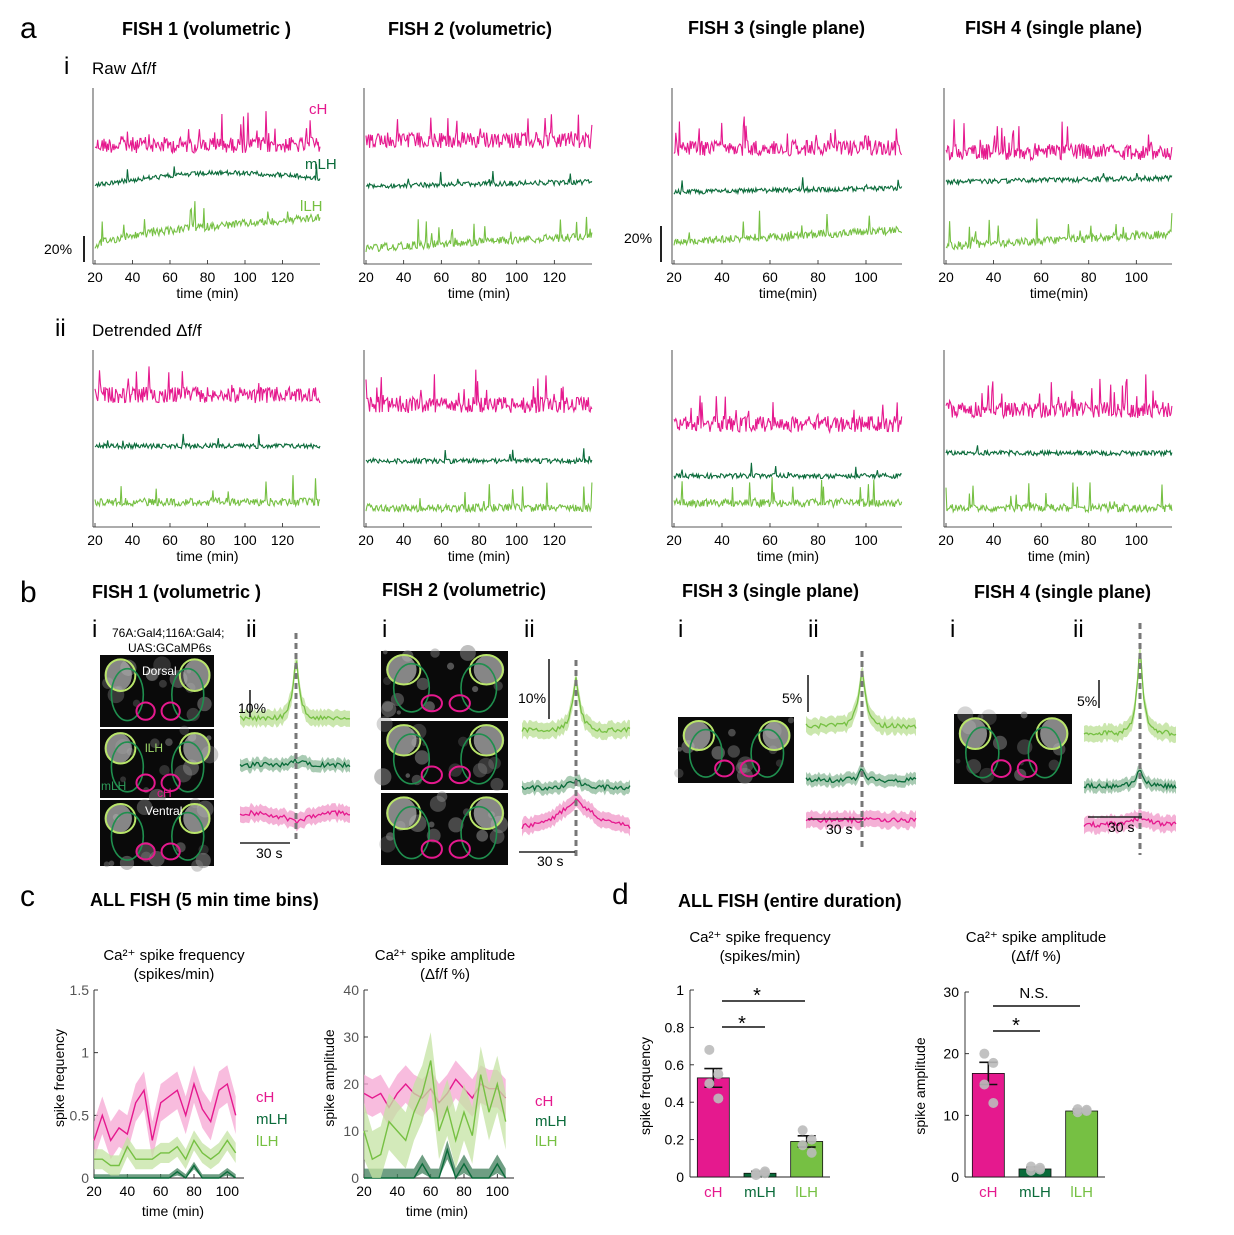 Image resolution: width=1234 pixels, height=1235 pixels. Describe the element at coordinates (204, 900) in the screenshot. I see `panel-c-title: ALL FISH (5 min time bins)` at that location.